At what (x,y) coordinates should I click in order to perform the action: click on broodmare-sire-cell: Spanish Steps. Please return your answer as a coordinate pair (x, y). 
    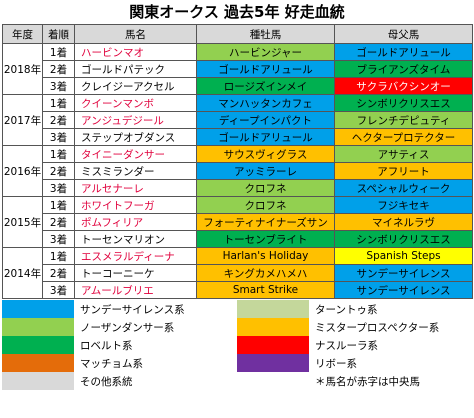
    Looking at the image, I should click on (403, 256).